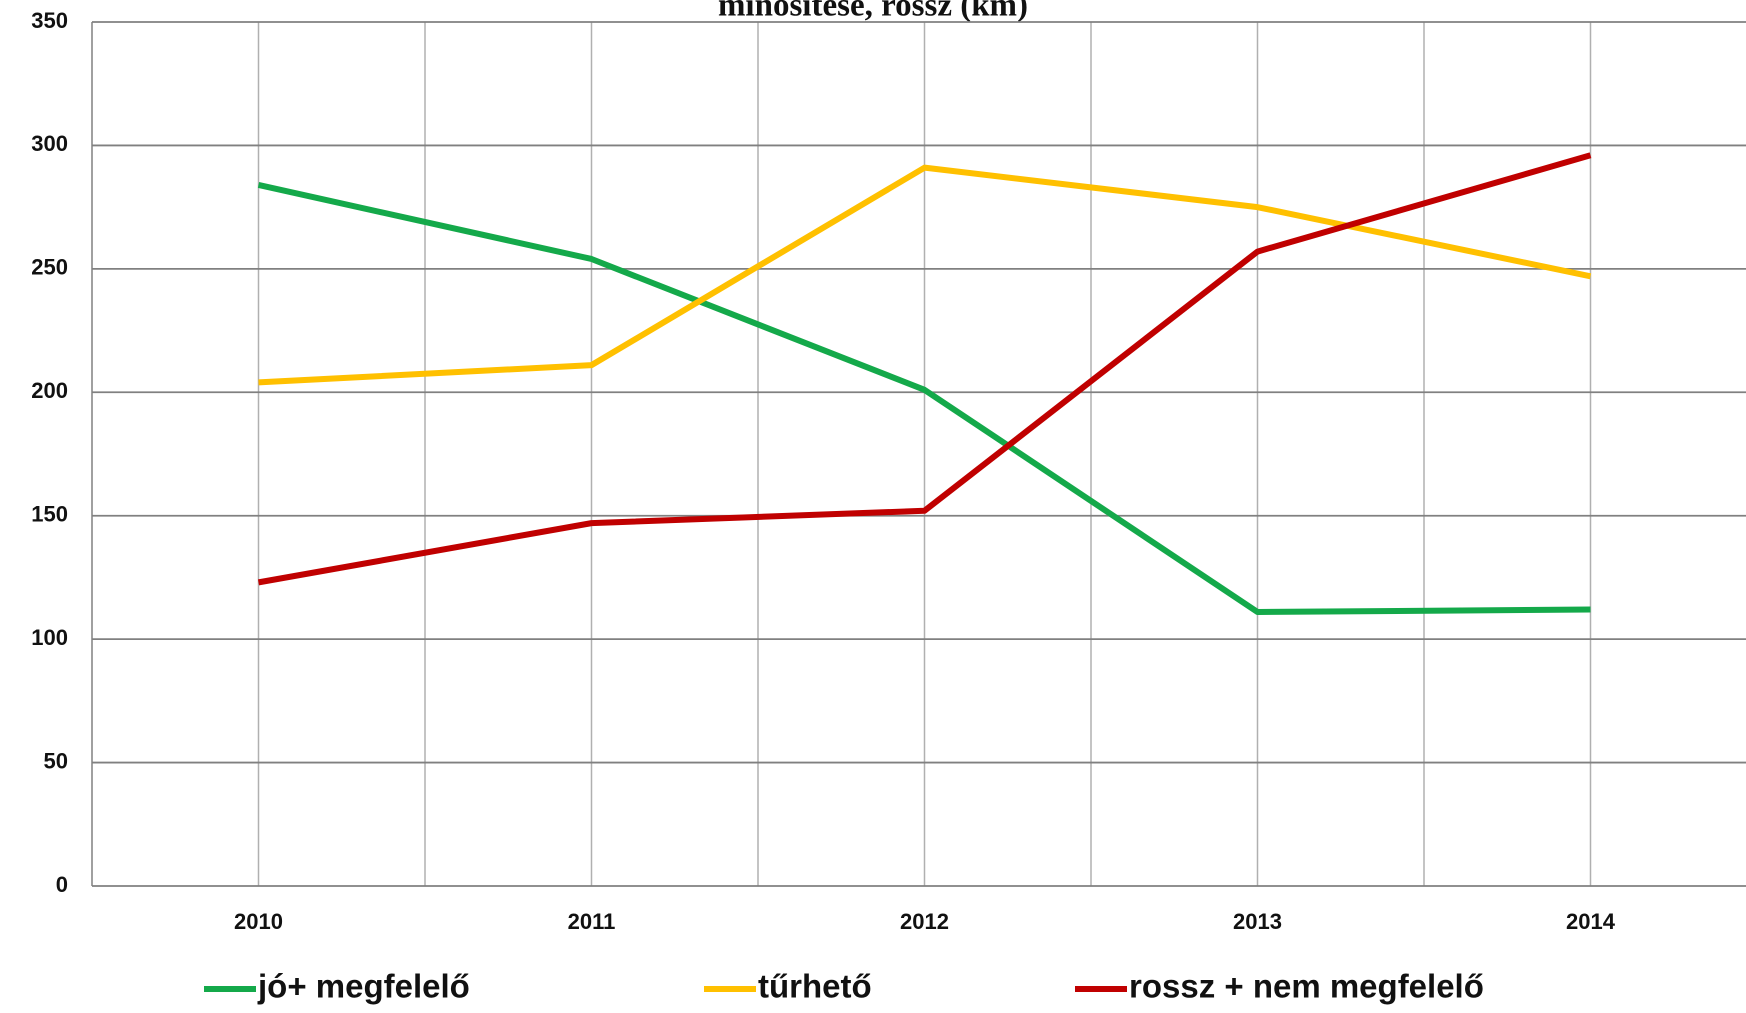  I want to click on legend-label: tűrhető, so click(815, 986).